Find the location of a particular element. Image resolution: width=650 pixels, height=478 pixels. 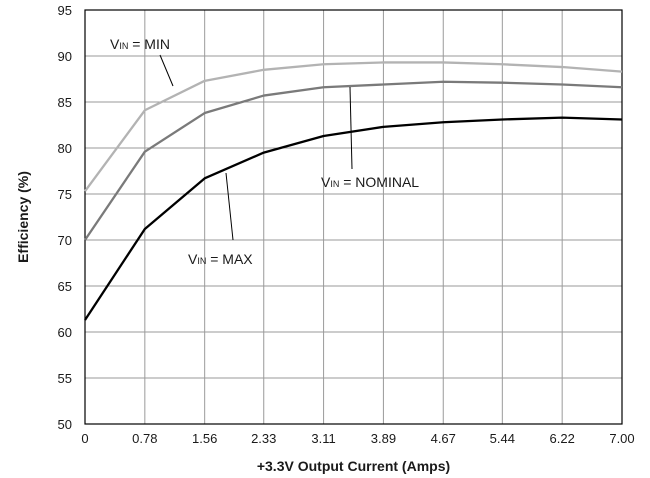

x-tick-labels: 0 0.78 1.56 2.33 3.11 3.89 4.67 5.44 6.22 7.00 is located at coordinates (357, 438).